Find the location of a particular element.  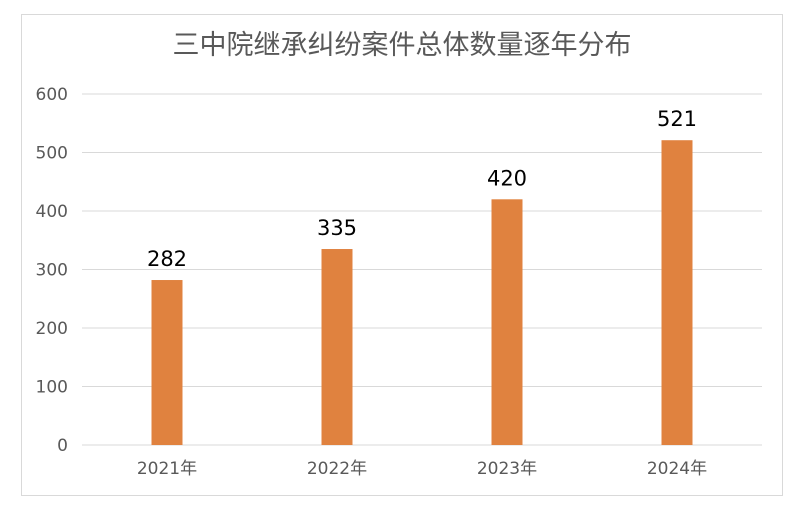

x-tick-label: 2024年 is located at coordinates (677, 469).